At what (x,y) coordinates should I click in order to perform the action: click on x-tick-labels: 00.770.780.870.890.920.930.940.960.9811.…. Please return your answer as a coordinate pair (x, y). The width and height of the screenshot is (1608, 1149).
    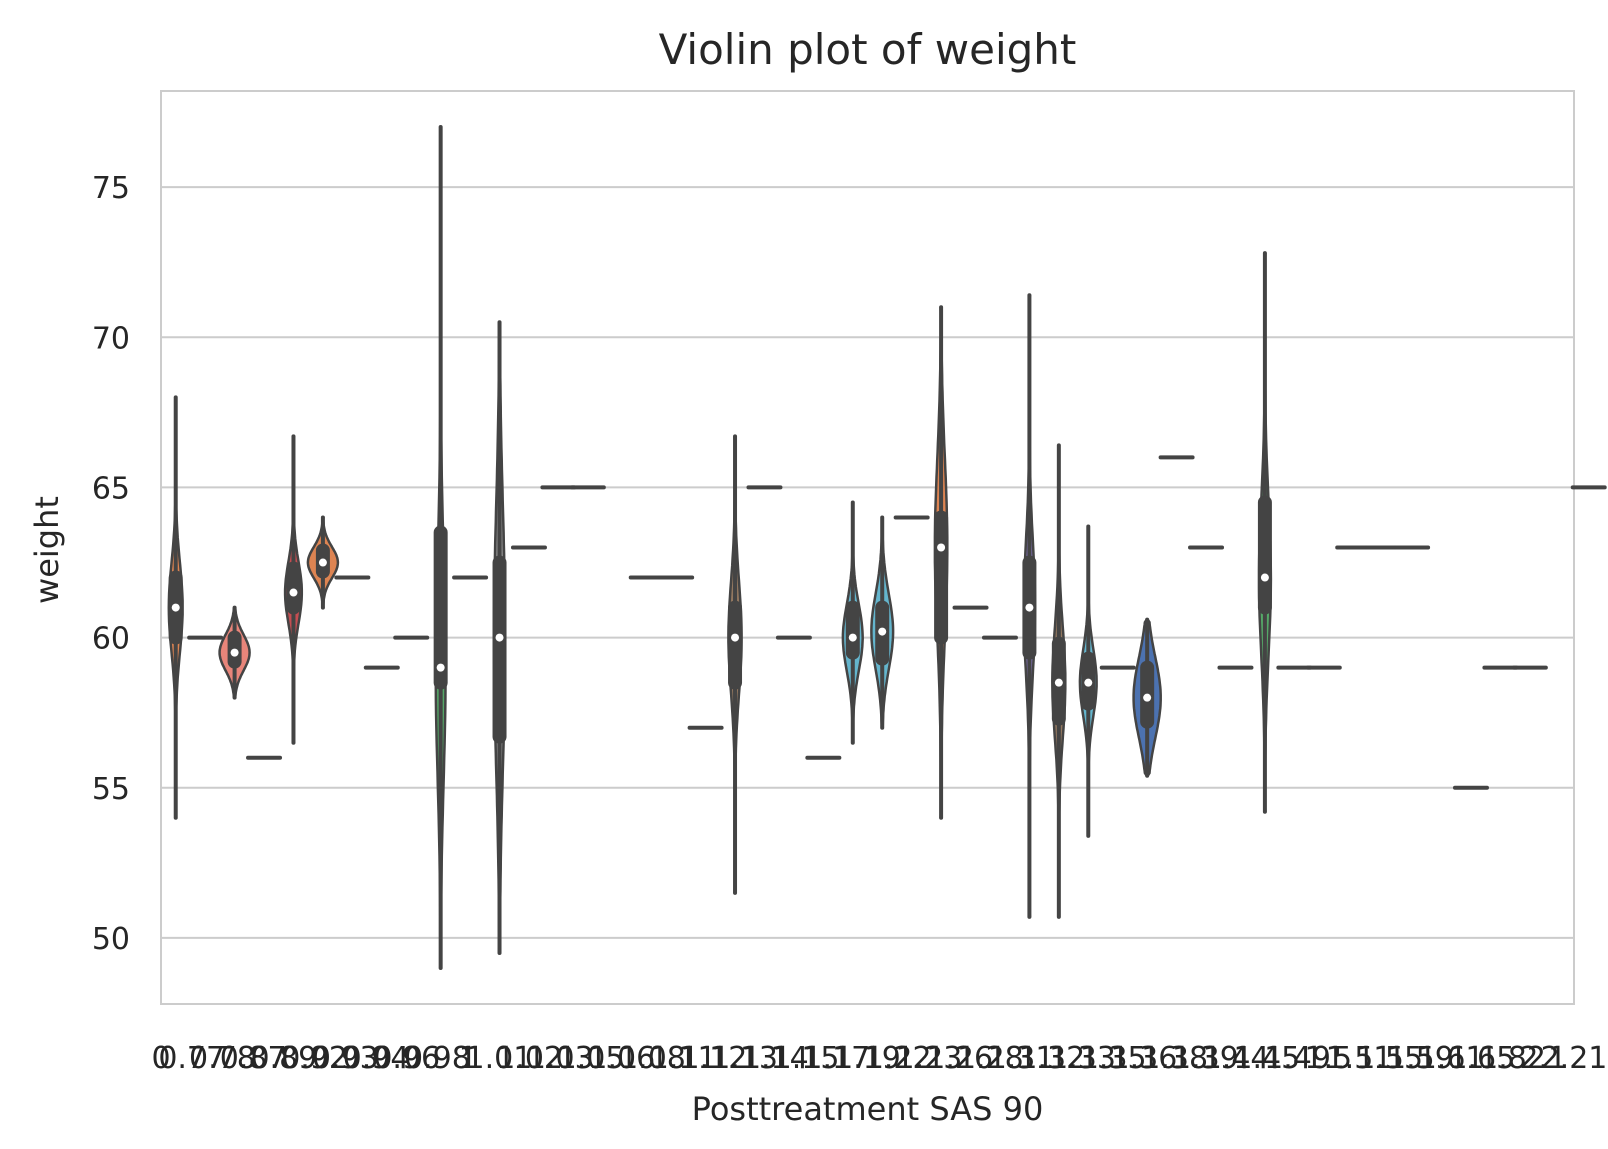
    Looking at the image, I should click on (879, 1058).